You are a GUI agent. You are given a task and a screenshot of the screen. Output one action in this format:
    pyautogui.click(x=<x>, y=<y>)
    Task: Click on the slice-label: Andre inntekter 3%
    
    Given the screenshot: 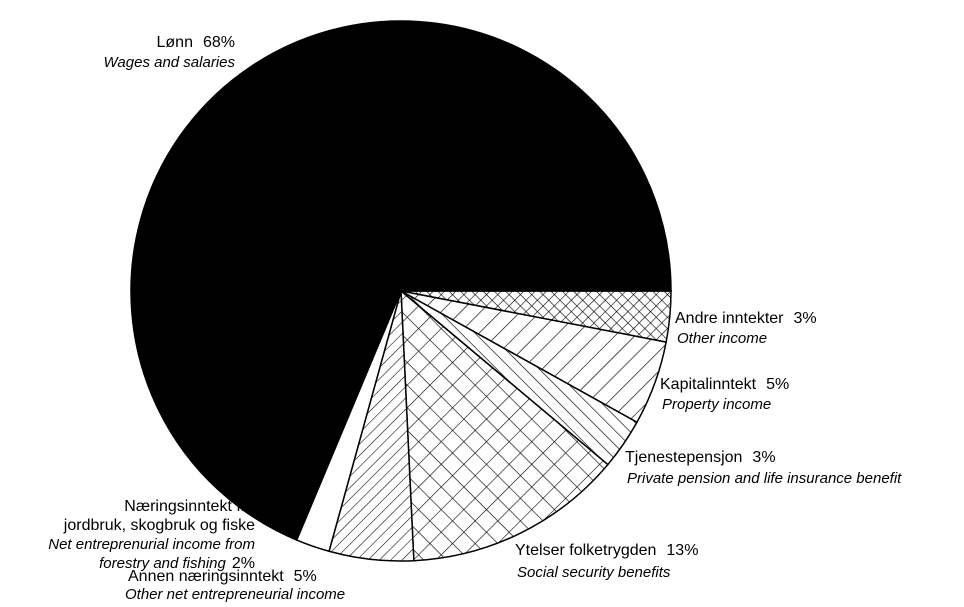 What is the action you would take?
    pyautogui.click(x=746, y=318)
    